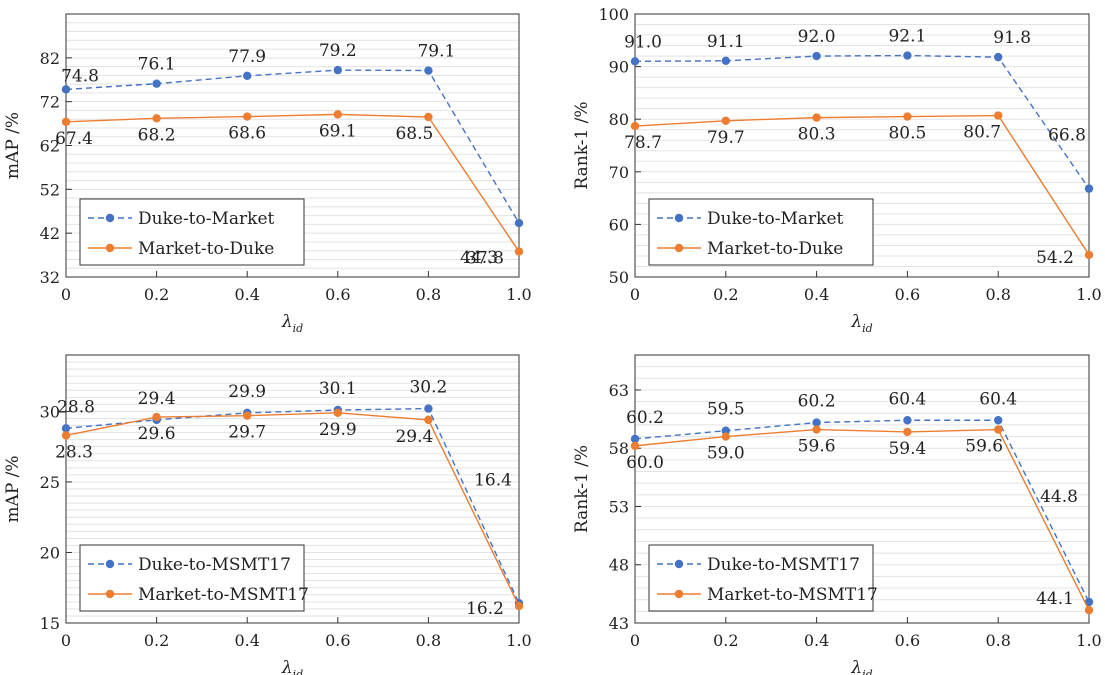 The height and width of the screenshot is (675, 1105). I want to click on data-label: 60.0, so click(645, 463).